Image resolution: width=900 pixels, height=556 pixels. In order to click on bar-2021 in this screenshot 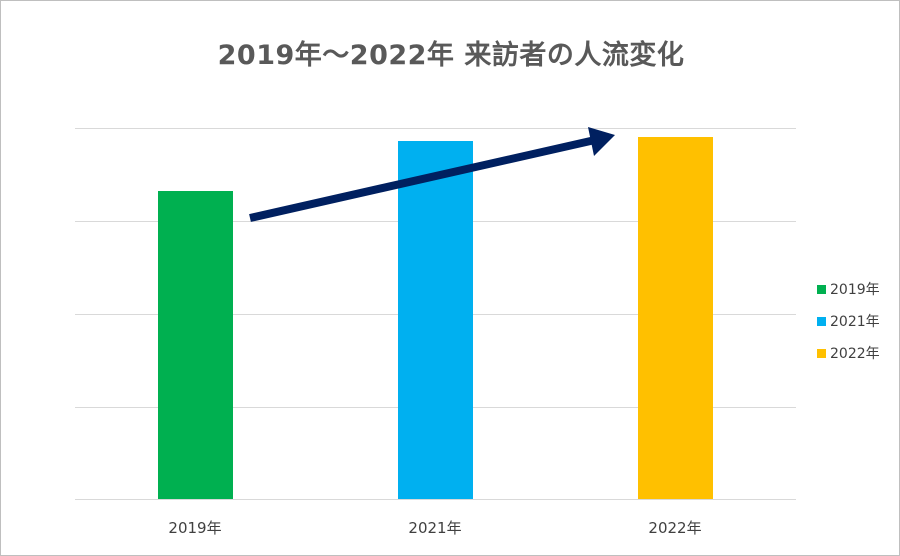, I will do `click(435, 320)`.